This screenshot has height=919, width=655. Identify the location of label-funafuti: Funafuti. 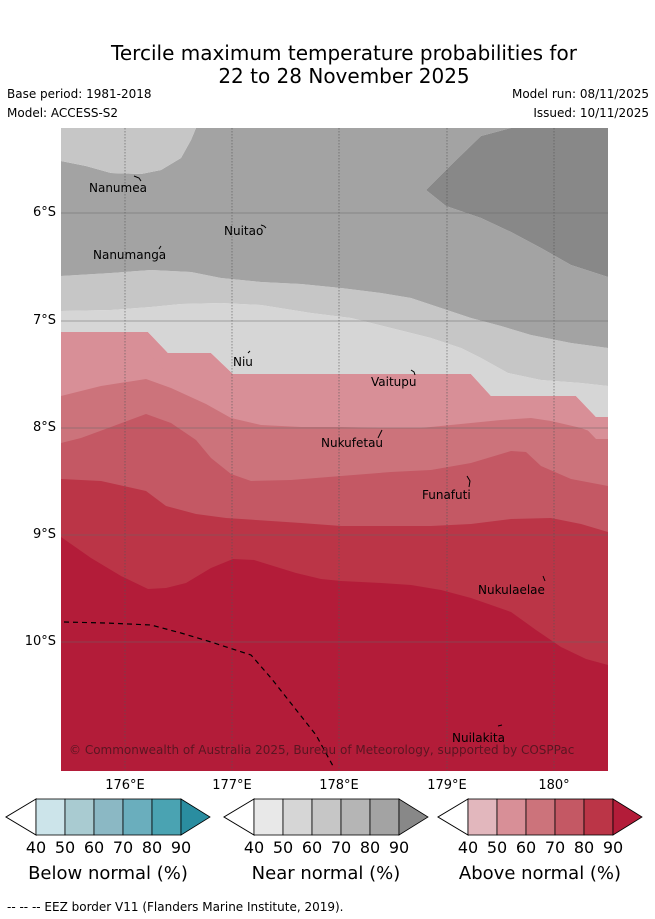
(446, 495).